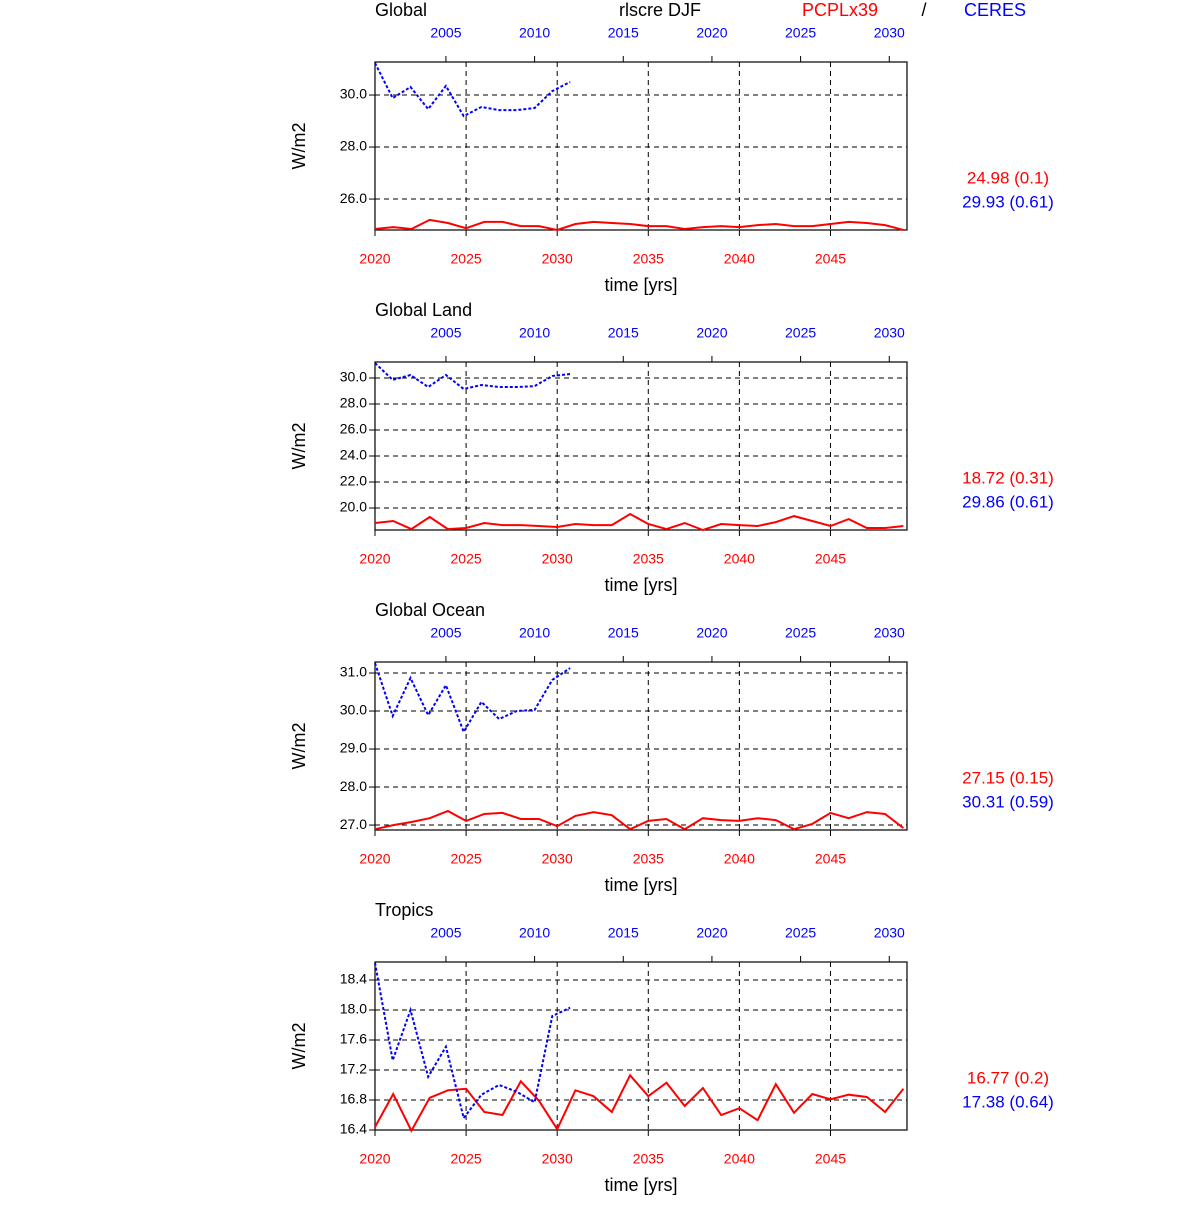  What do you see at coordinates (353, 824) in the screenshot?
I see `y-tick-label: 27.0` at bounding box center [353, 824].